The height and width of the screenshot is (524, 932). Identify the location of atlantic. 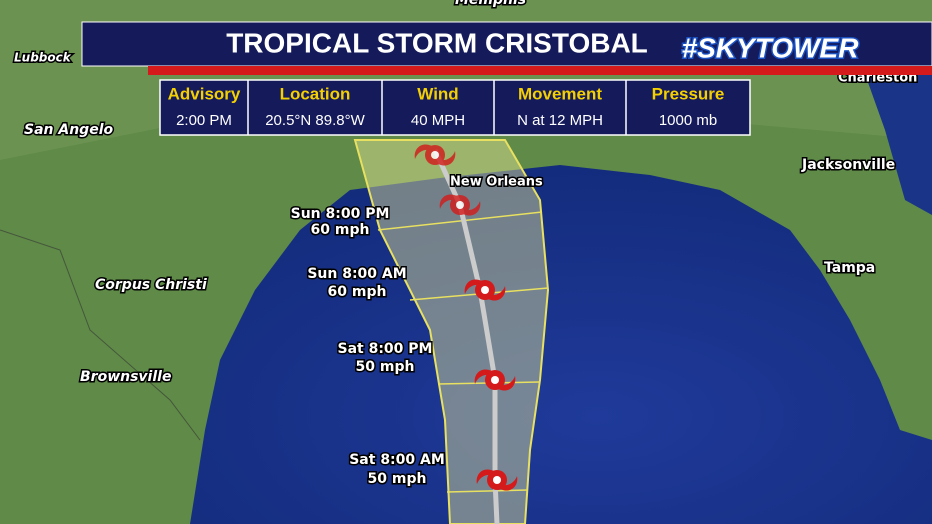
(896, 137).